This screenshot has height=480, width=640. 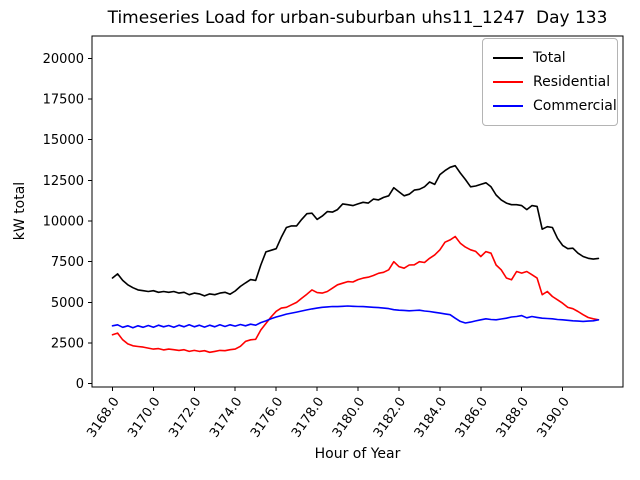 I want to click on x-axis-label: Hour of Year, so click(x=357, y=454).